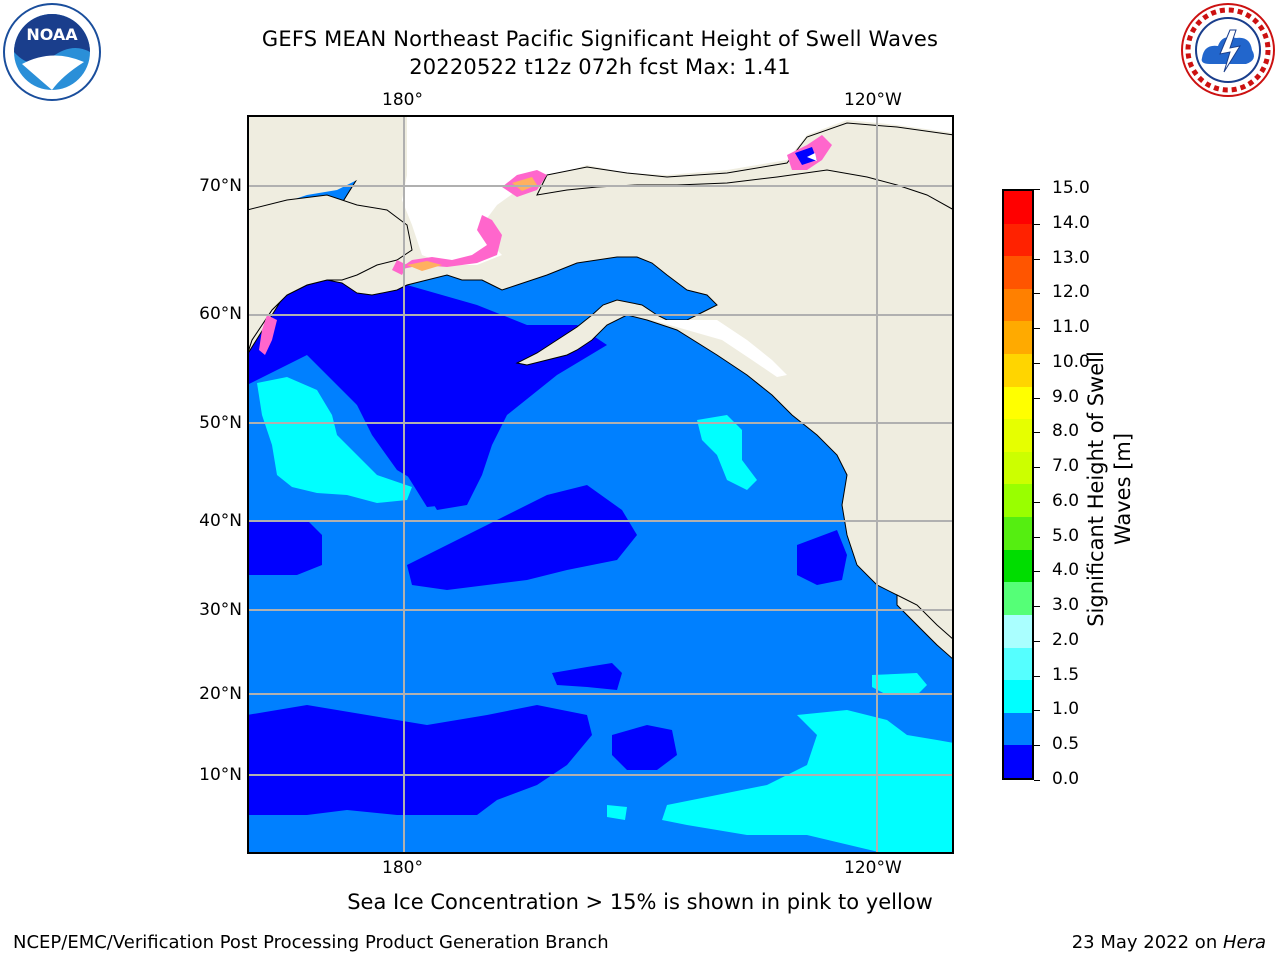 The height and width of the screenshot is (960, 1280). Describe the element at coordinates (220, 521) in the screenshot. I see `lat-label-40n: 40°N` at that location.